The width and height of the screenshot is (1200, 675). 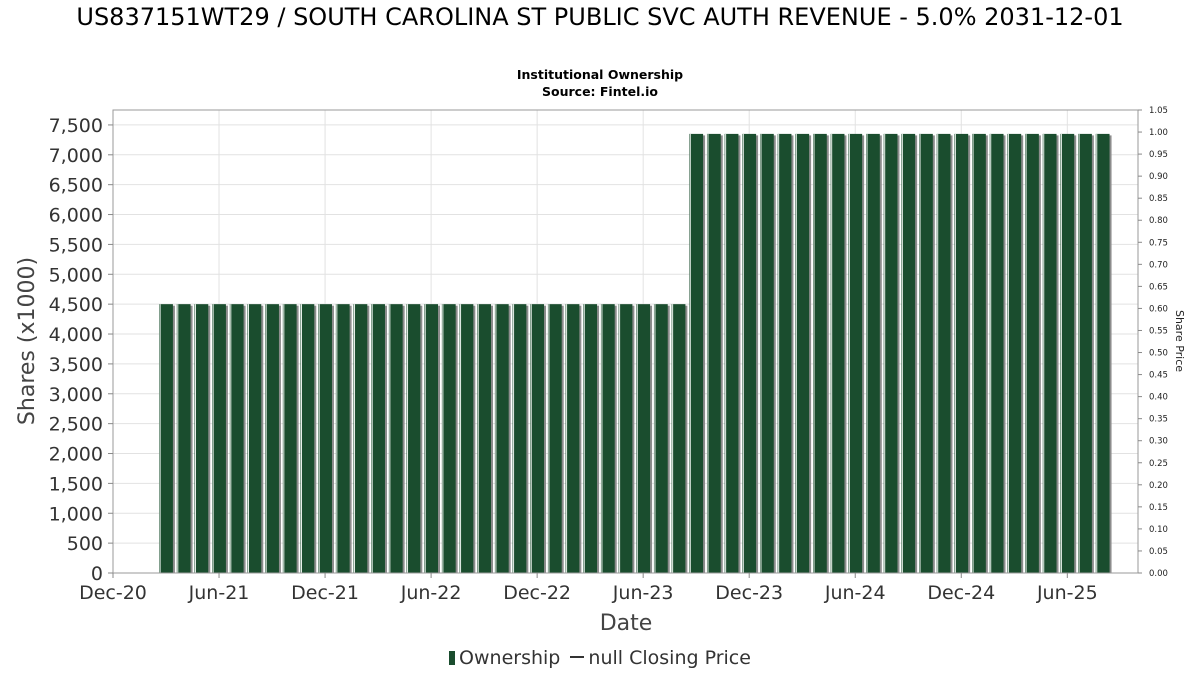 I want to click on y-tick-label: 5,000, so click(x=76, y=275).